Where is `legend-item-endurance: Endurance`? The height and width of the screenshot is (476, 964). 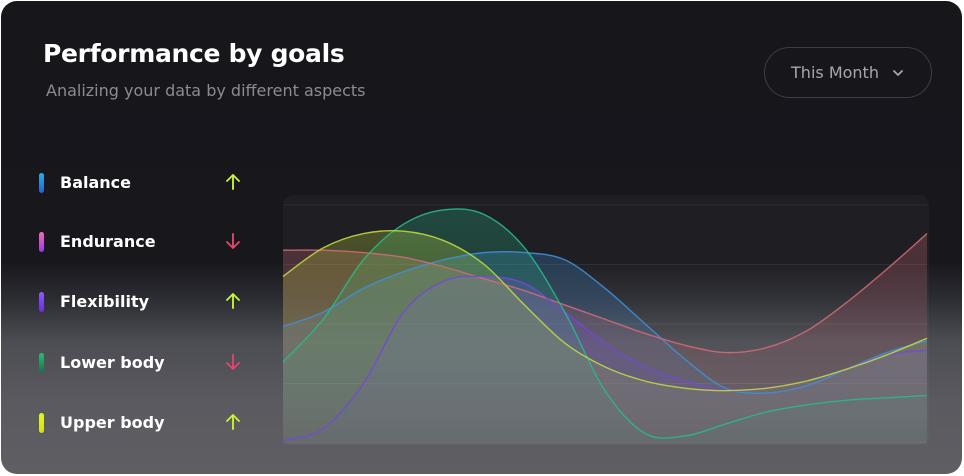
legend-item-endurance: Endurance is located at coordinates (144, 242).